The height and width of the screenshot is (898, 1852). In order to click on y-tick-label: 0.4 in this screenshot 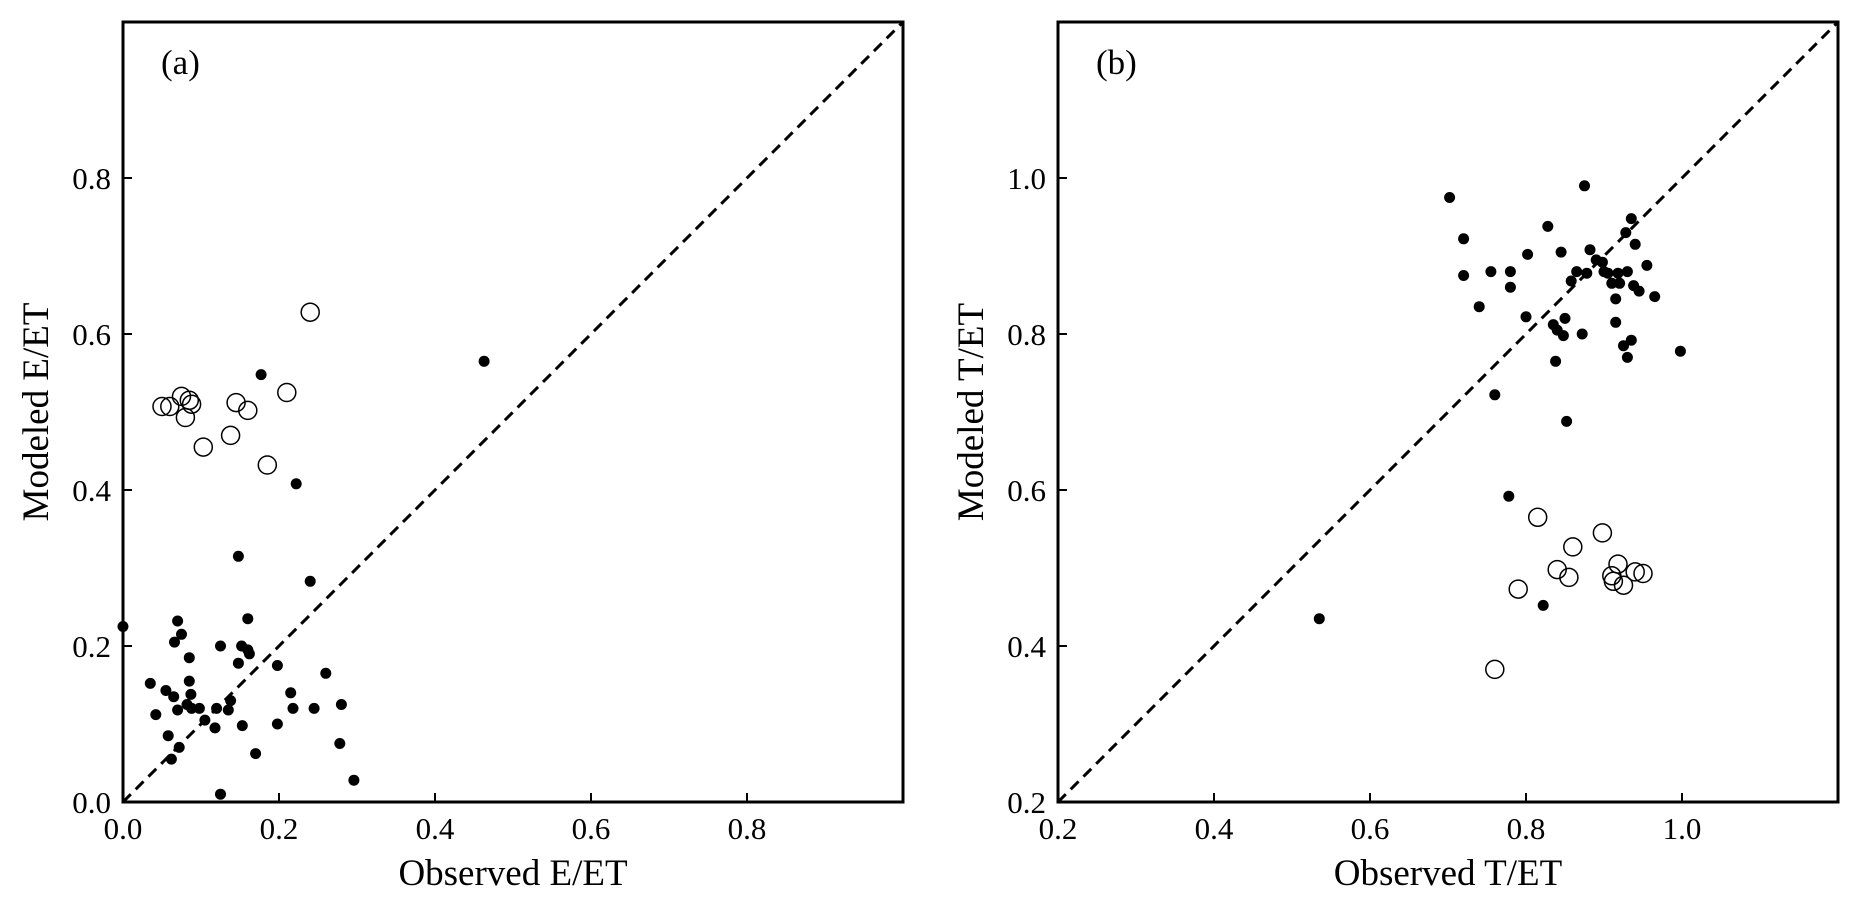, I will do `click(91, 490)`.